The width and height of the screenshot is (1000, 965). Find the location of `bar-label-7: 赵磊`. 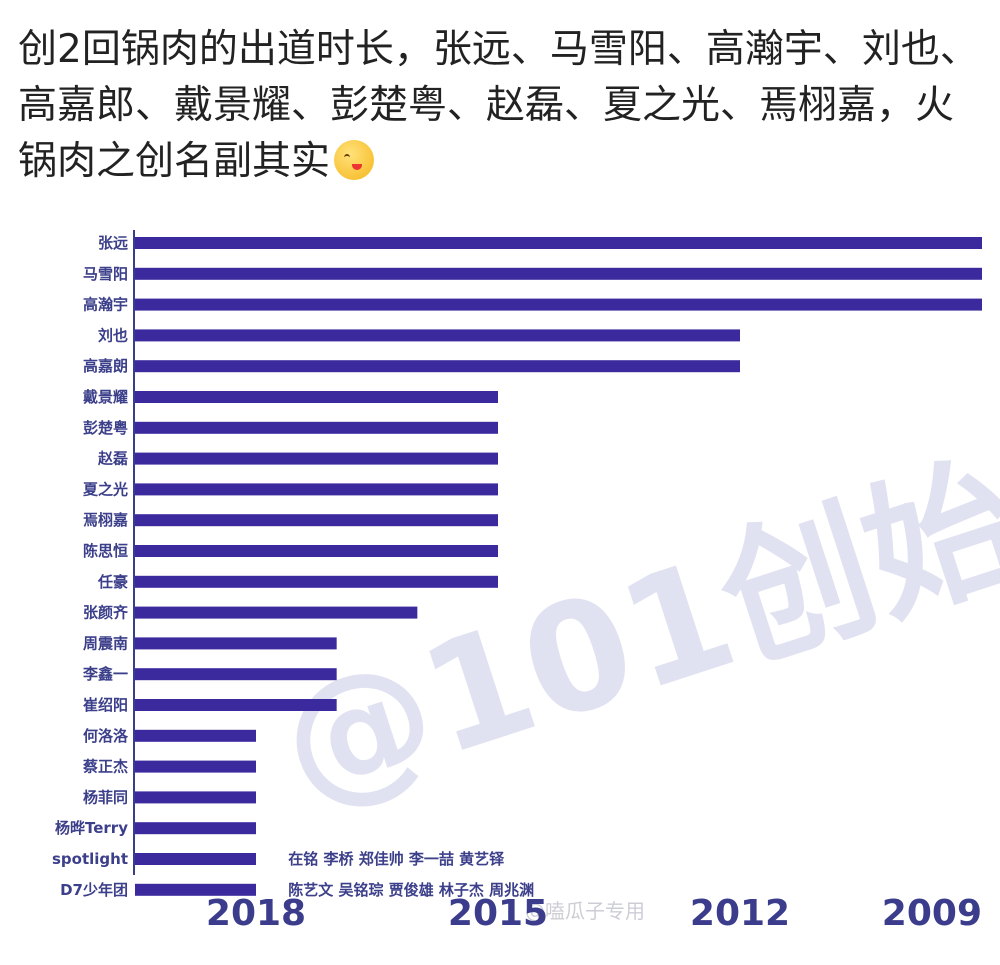

bar-label-7: 赵磊 is located at coordinates (112, 459).